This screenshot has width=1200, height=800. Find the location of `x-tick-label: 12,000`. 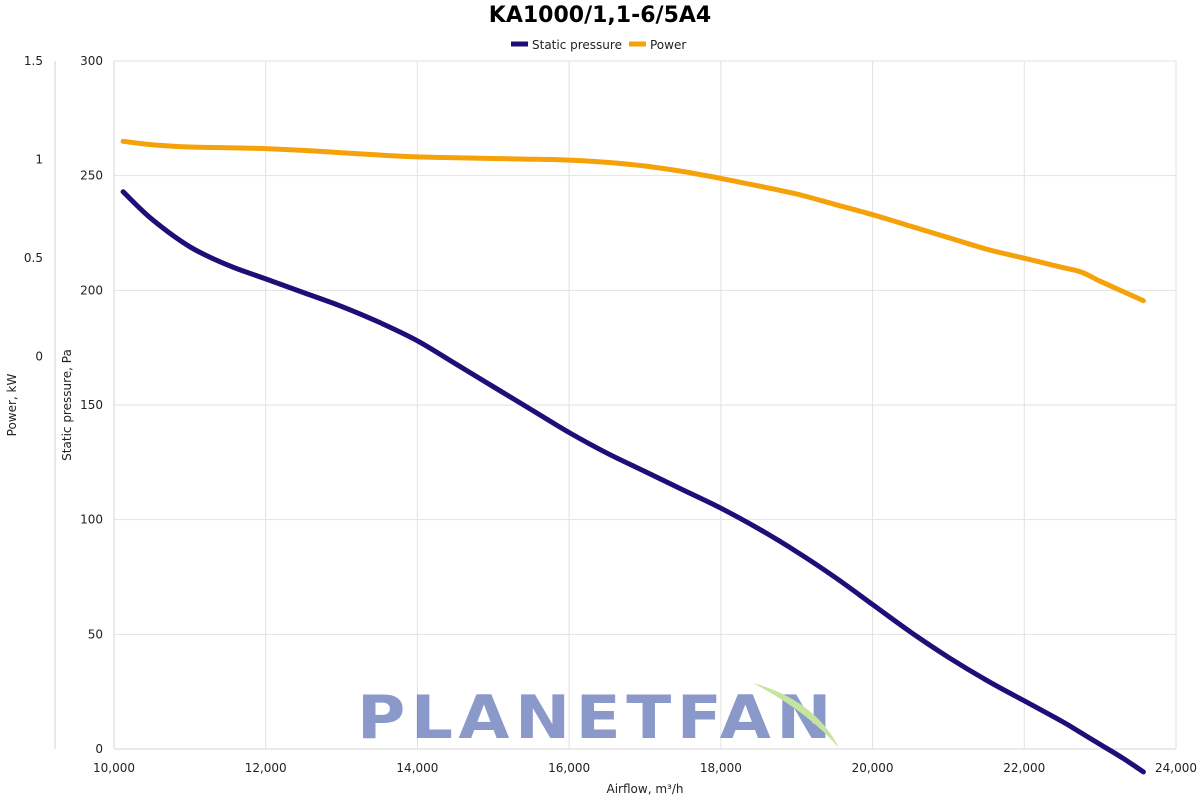

x-tick-label: 12,000 is located at coordinates (266, 768).